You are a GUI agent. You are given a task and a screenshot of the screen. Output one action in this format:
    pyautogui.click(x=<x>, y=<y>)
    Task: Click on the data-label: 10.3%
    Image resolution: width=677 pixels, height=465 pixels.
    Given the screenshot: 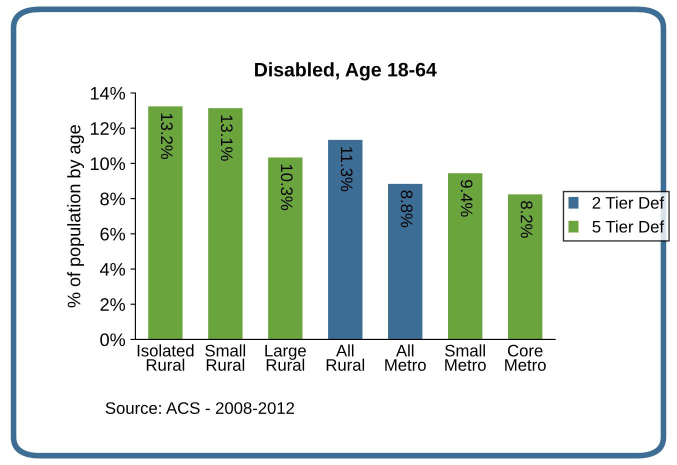 What is the action you would take?
    pyautogui.click(x=286, y=187)
    